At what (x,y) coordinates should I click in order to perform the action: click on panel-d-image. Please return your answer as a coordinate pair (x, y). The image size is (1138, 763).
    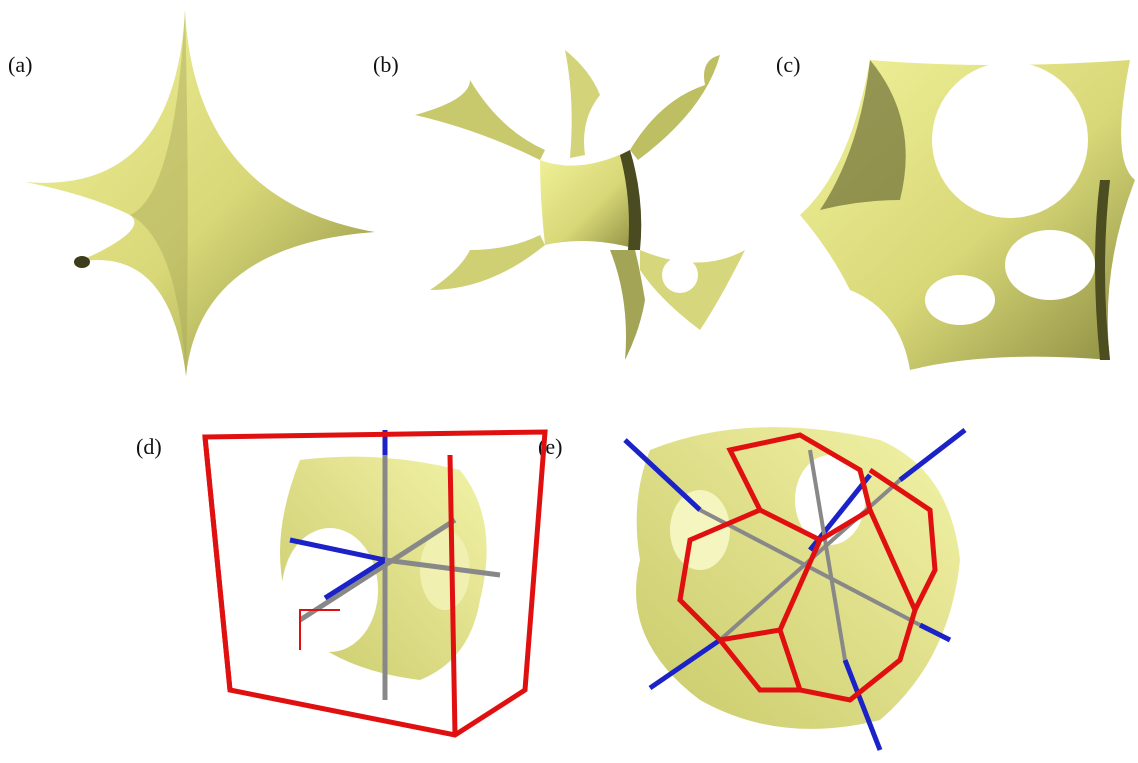
    Looking at the image, I should click on (375, 583).